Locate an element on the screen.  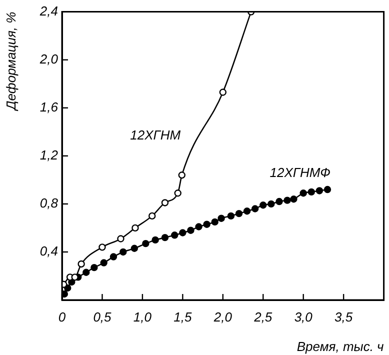
y-tick-label: 1,6 is located at coordinates (49, 106).